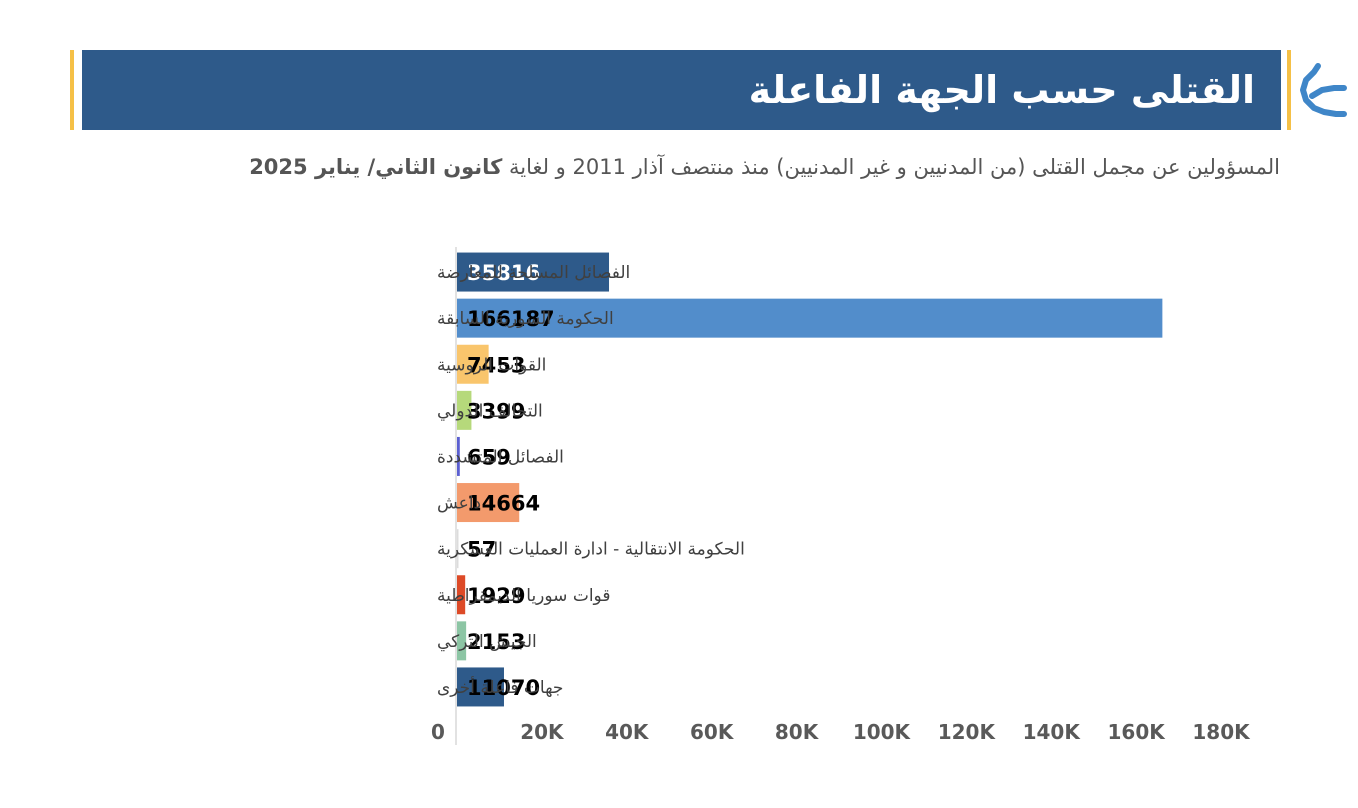 This screenshot has height=808, width=1358. Describe the element at coordinates (882, 732) in the screenshot. I see `x-tick-label-5: 100K` at that location.